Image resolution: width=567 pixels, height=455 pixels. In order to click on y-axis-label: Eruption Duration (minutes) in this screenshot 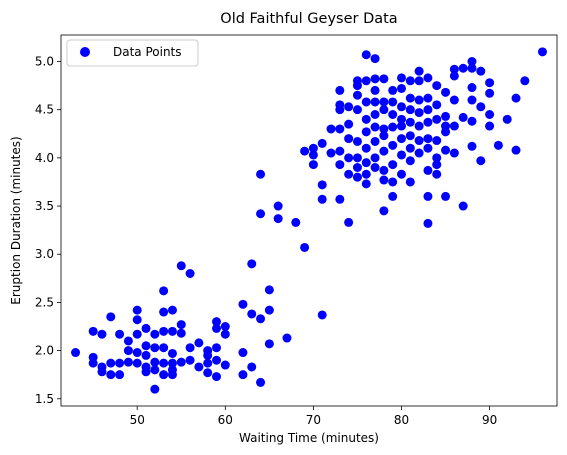, I will do `click(16, 220)`.